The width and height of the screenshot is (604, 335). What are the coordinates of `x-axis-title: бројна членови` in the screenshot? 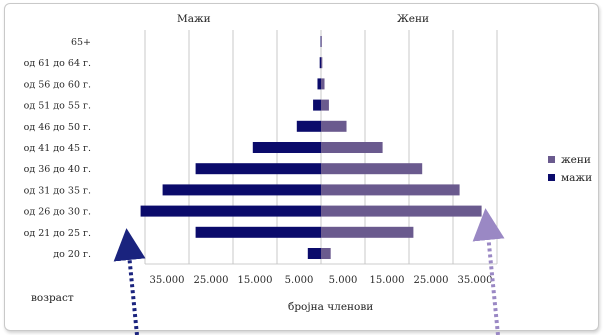 It's located at (330, 307).